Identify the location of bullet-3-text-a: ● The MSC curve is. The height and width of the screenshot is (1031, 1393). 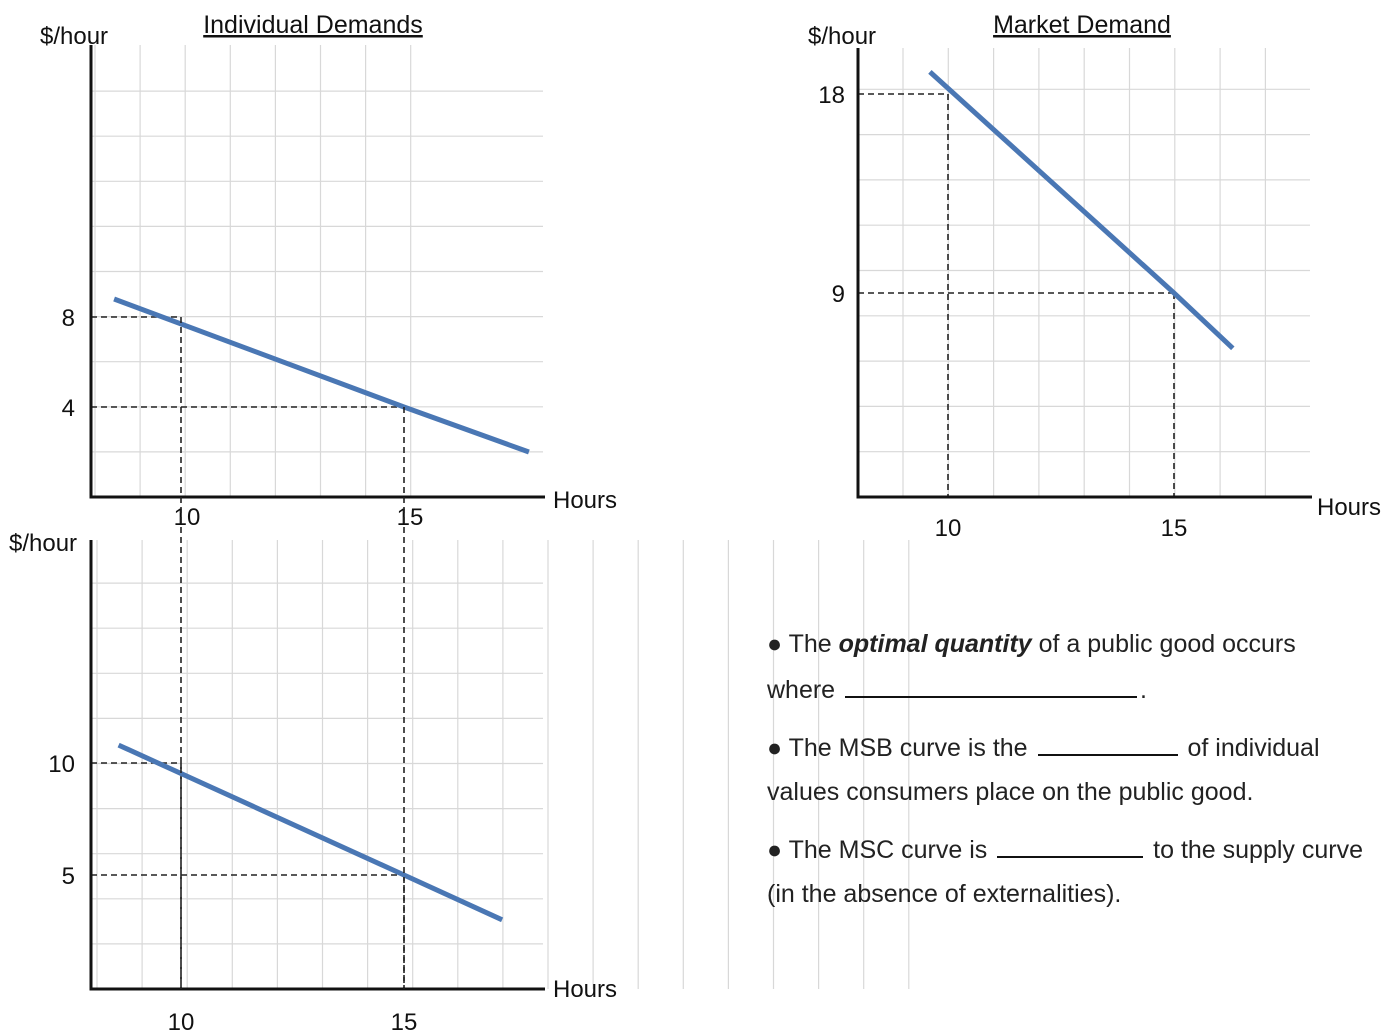
(881, 850).